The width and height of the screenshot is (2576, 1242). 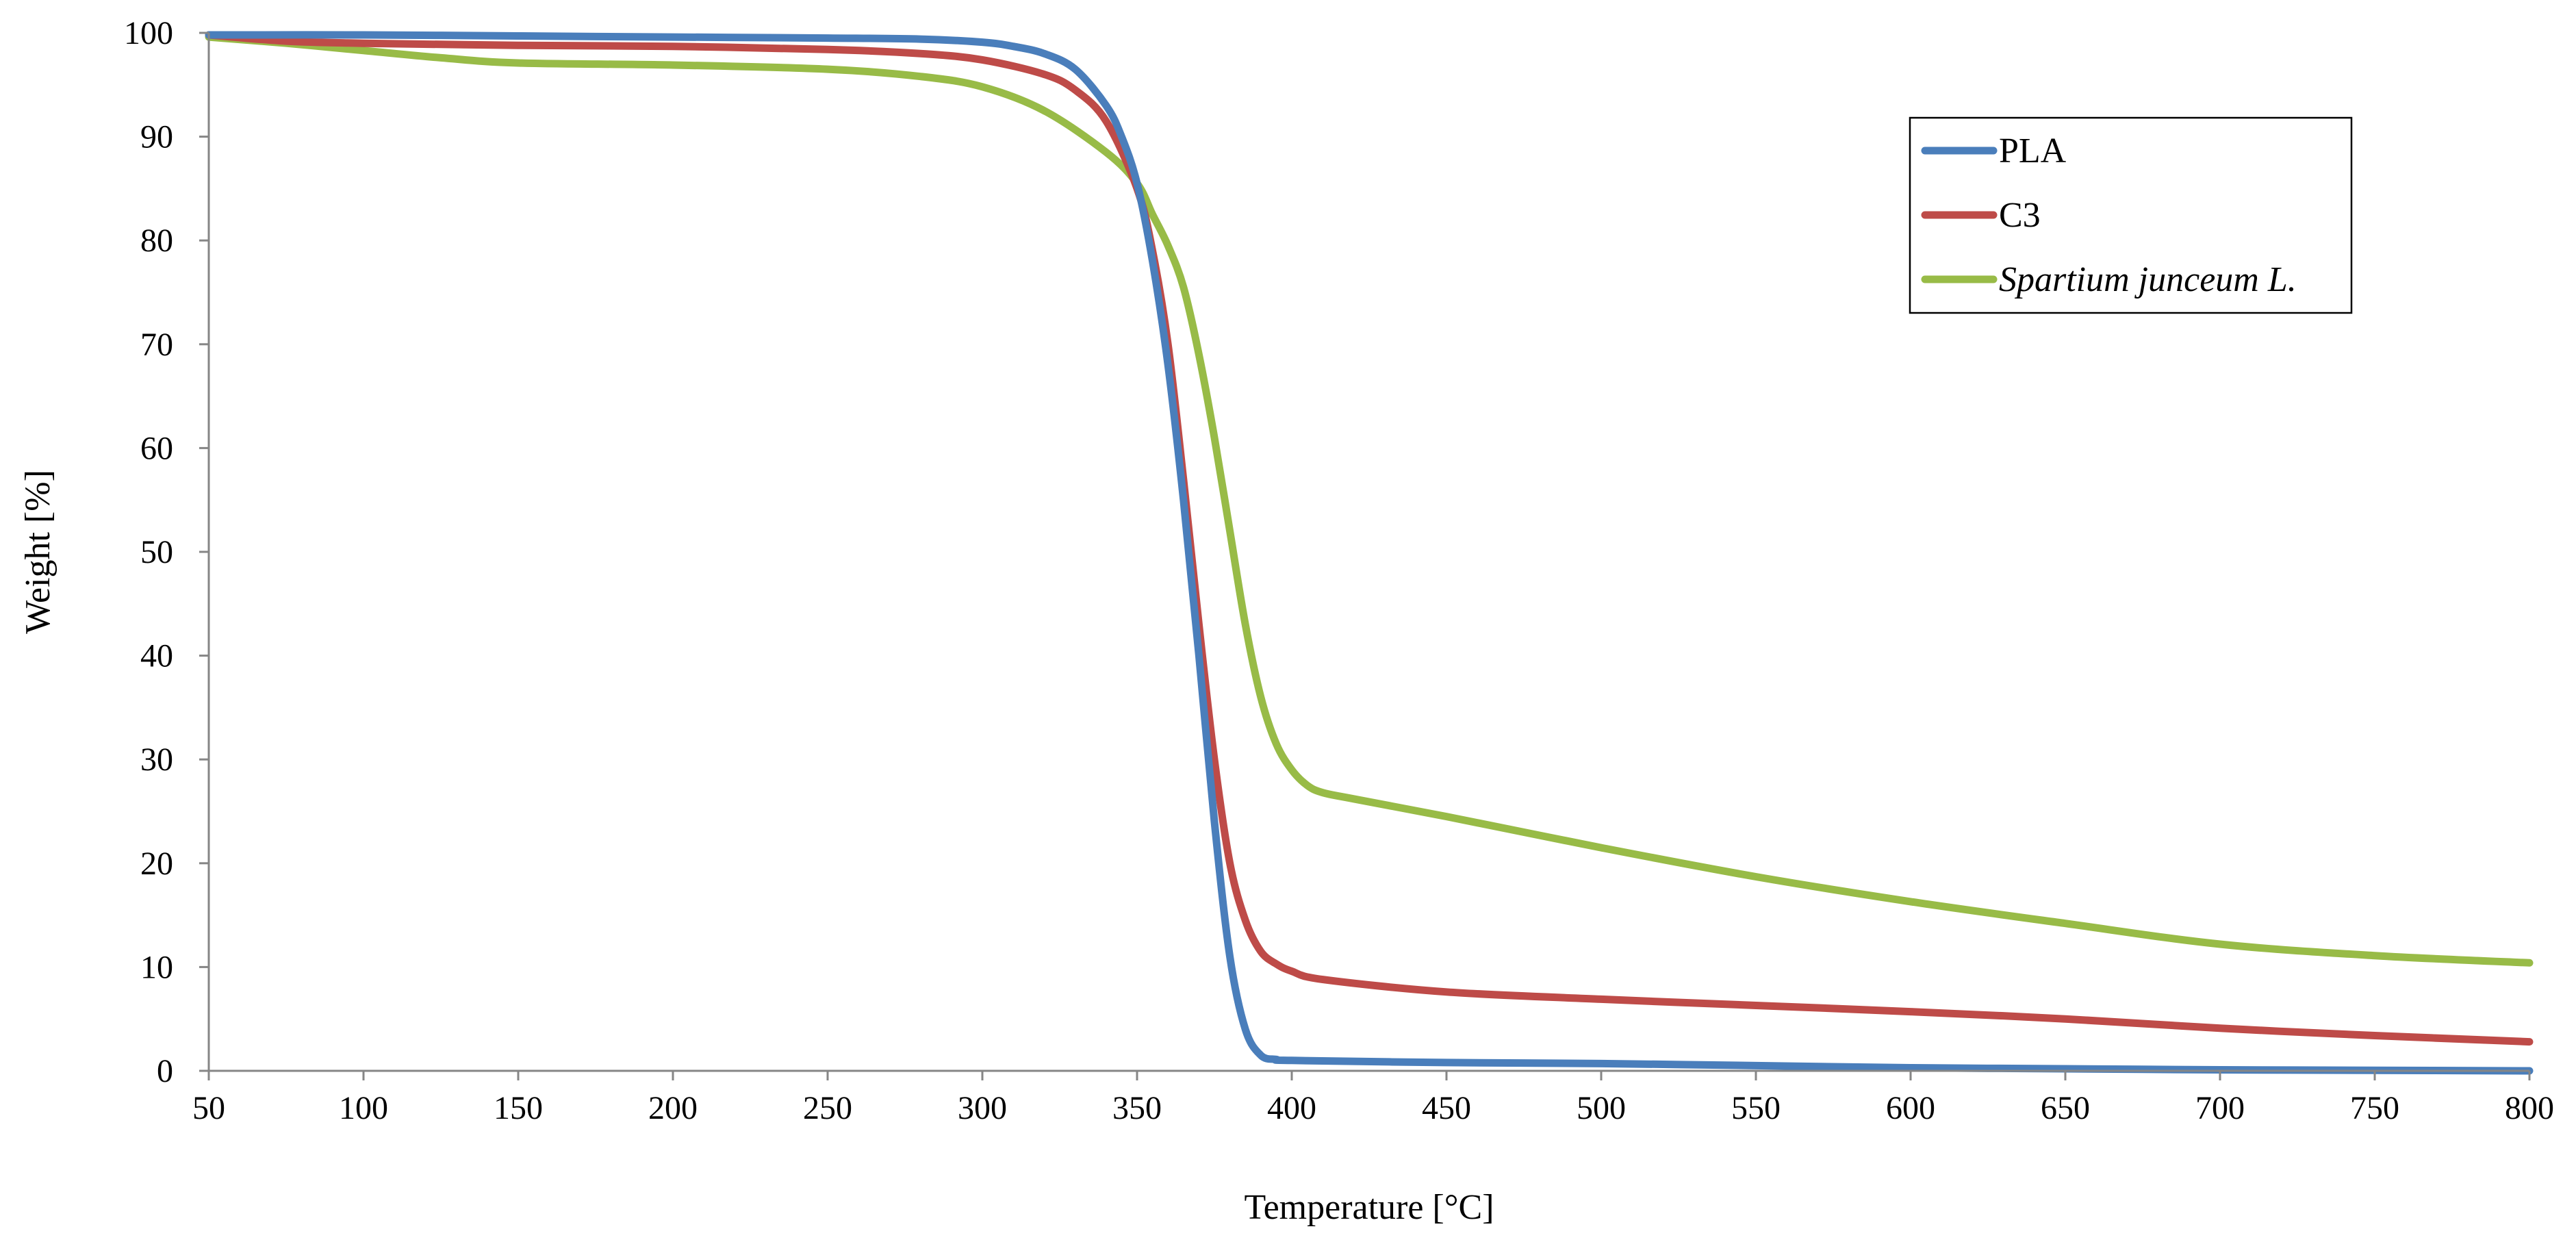 What do you see at coordinates (148, 33) in the screenshot?
I see `y-tick-label: 100` at bounding box center [148, 33].